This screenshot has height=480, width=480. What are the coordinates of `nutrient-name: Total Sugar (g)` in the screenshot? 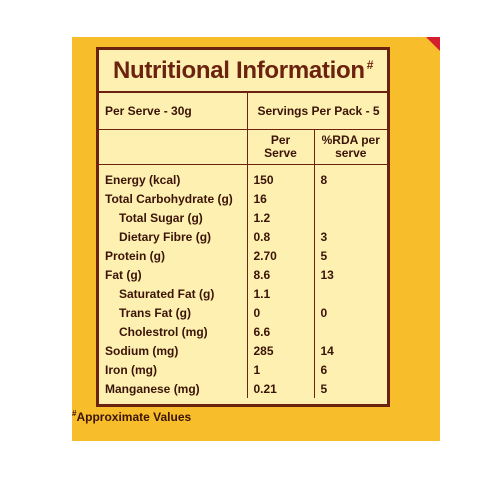 It's located at (161, 217).